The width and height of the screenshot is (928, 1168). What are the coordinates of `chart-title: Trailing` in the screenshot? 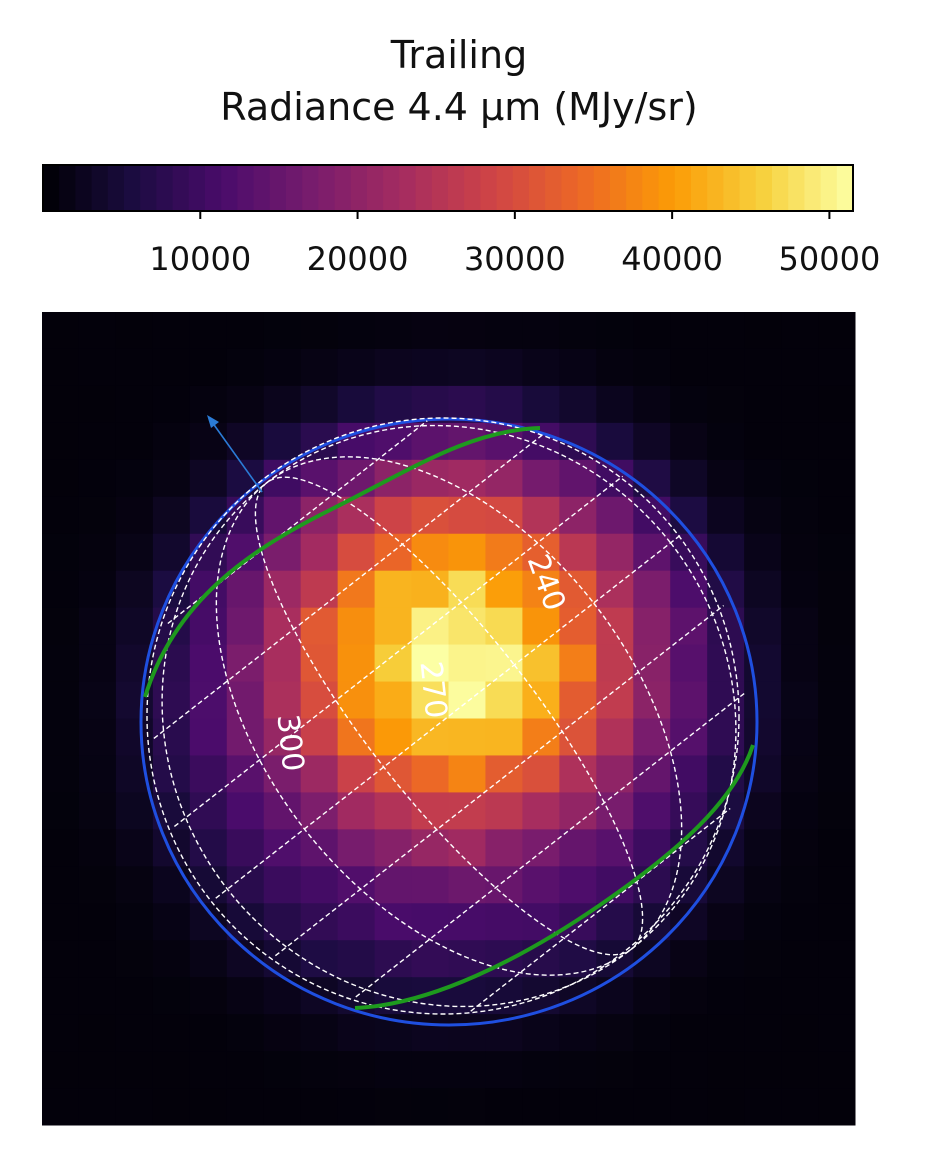 It's located at (459, 55).